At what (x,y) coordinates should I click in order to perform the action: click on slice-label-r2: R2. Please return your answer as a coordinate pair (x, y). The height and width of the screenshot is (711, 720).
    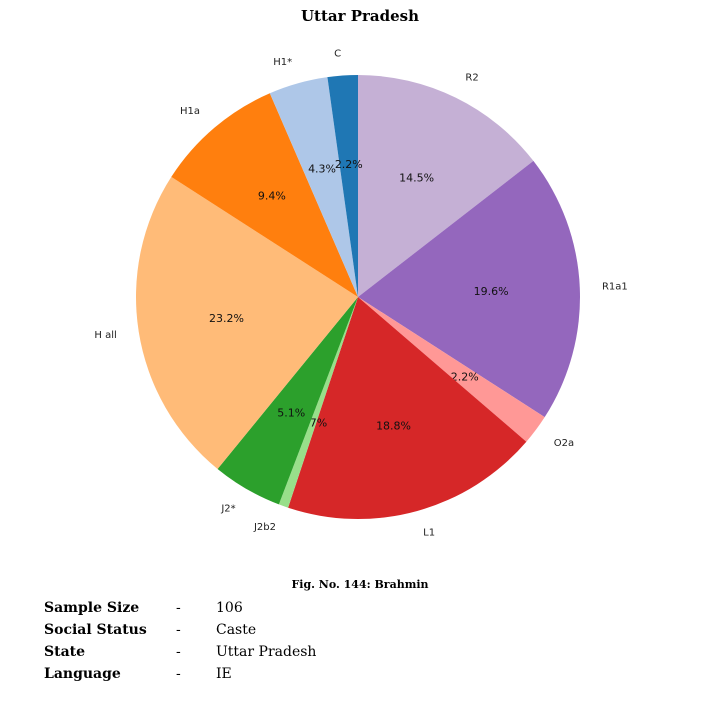
    Looking at the image, I should click on (471, 78).